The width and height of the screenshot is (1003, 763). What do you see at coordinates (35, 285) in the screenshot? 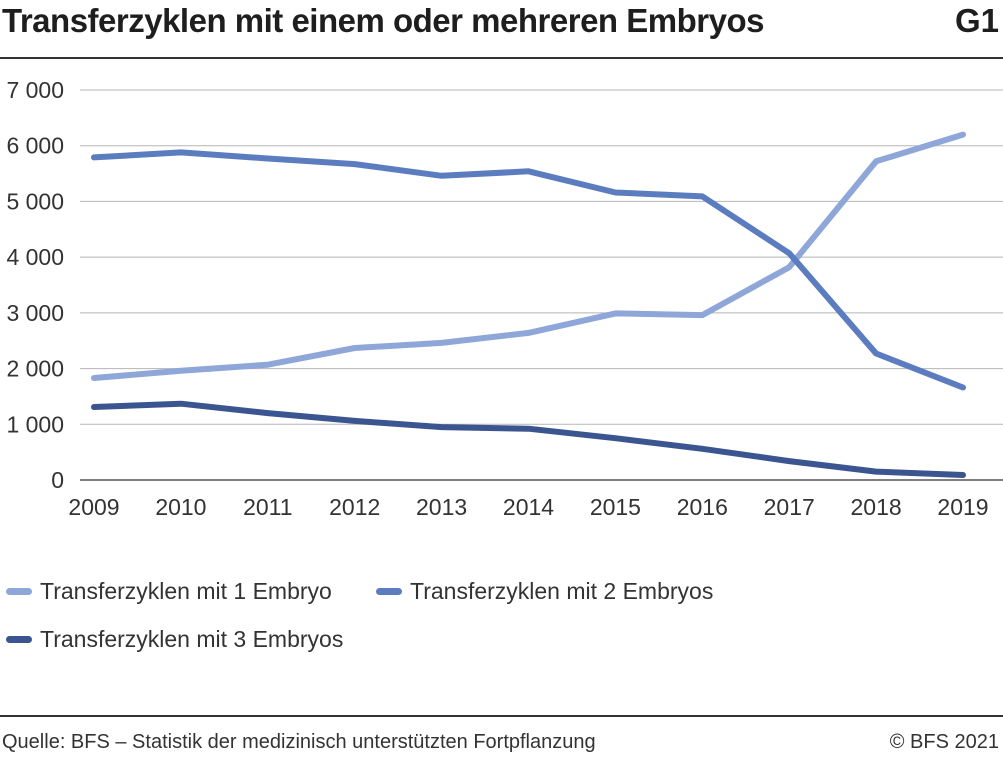
I see `y-axis-ticks: 0 1 000 2 000 3 000 4 000 5 000 6 000 7 000` at bounding box center [35, 285].